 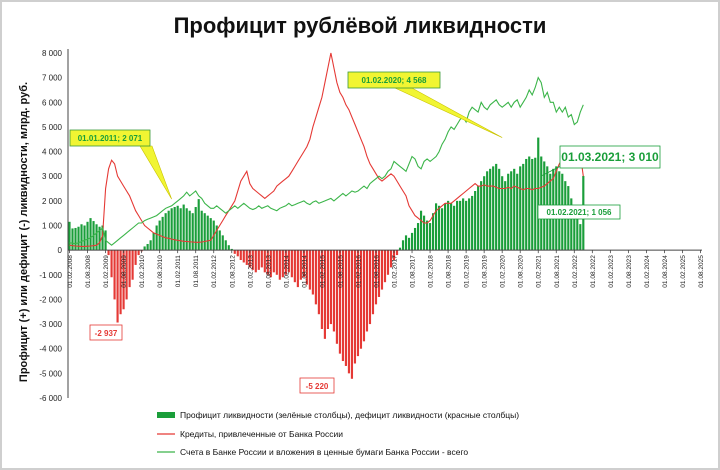 I want to click on x-tick-label: 01.02.2008, so click(x=70, y=271).